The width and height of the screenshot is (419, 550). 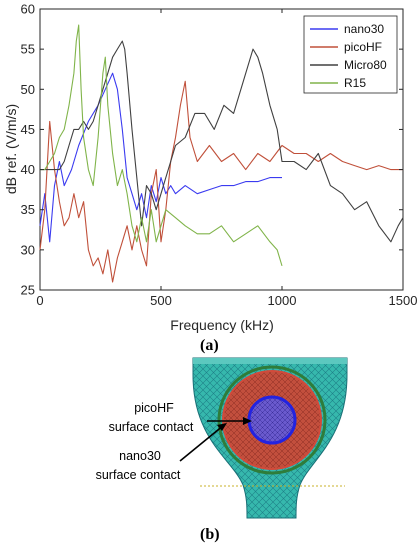 What do you see at coordinates (28, 49) in the screenshot?
I see `y-tick-label: 55` at bounding box center [28, 49].